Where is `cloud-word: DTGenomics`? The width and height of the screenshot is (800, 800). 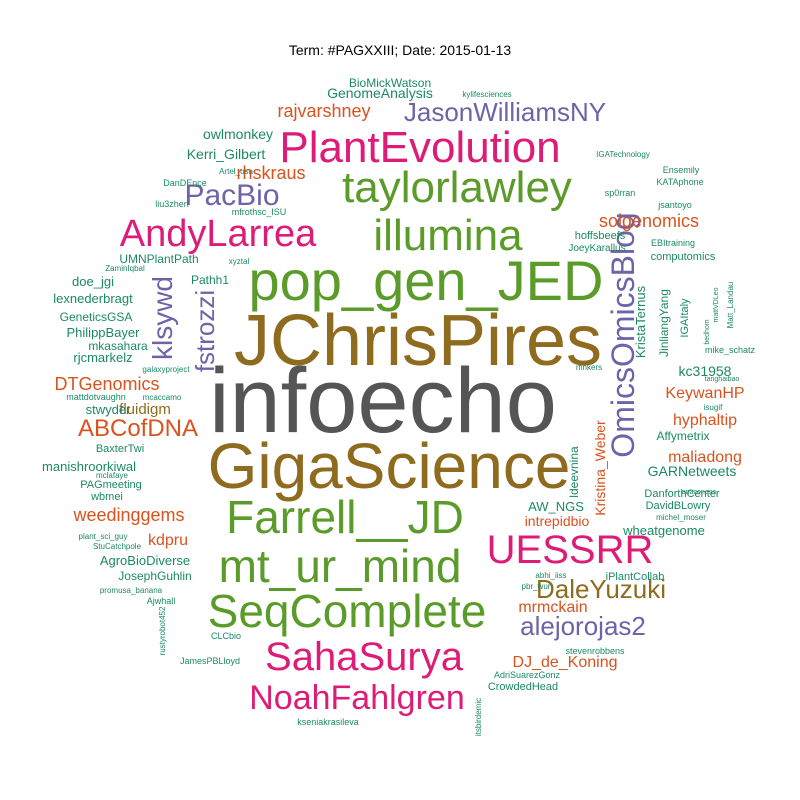
cloud-word: DTGenomics is located at coordinates (106, 384).